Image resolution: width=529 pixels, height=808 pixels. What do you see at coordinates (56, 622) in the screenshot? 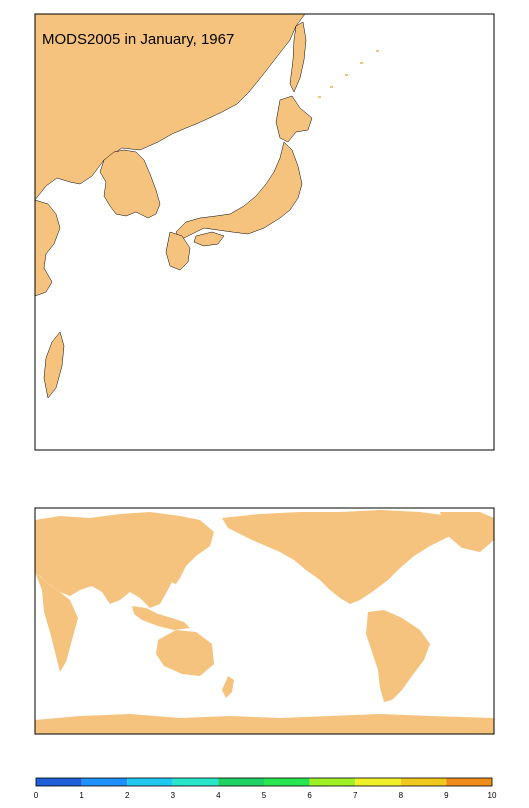
I see `africa-landmass` at bounding box center [56, 622].